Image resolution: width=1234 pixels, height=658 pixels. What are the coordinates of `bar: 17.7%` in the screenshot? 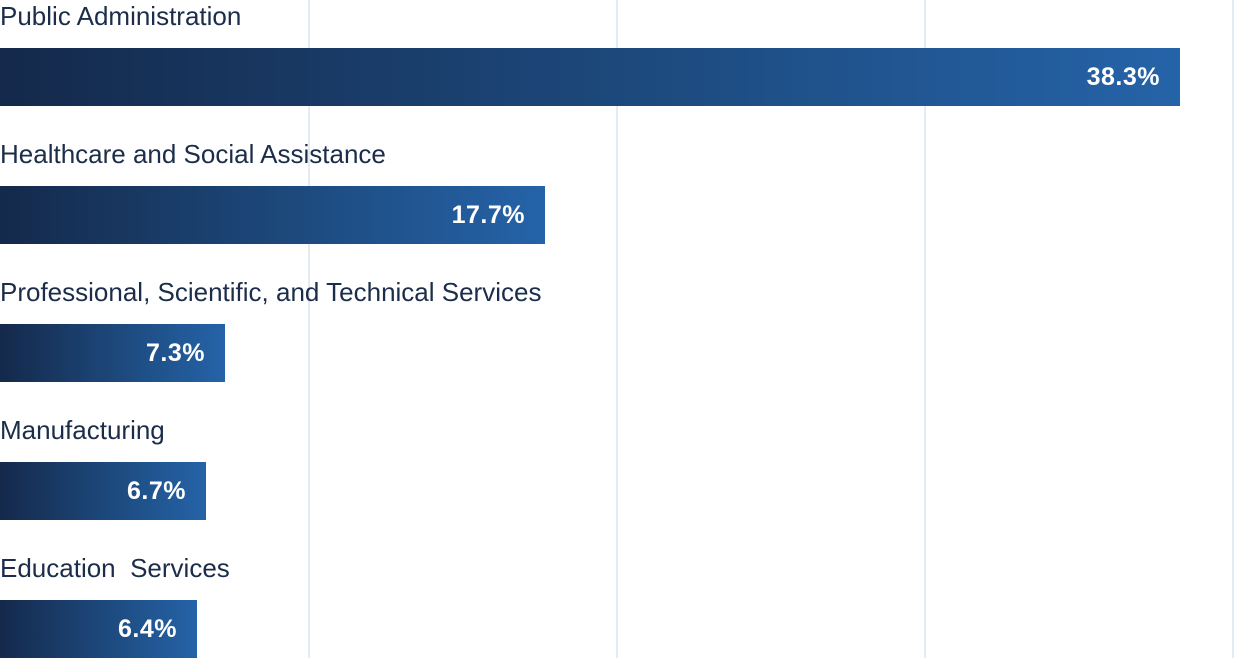 It's located at (272, 215).